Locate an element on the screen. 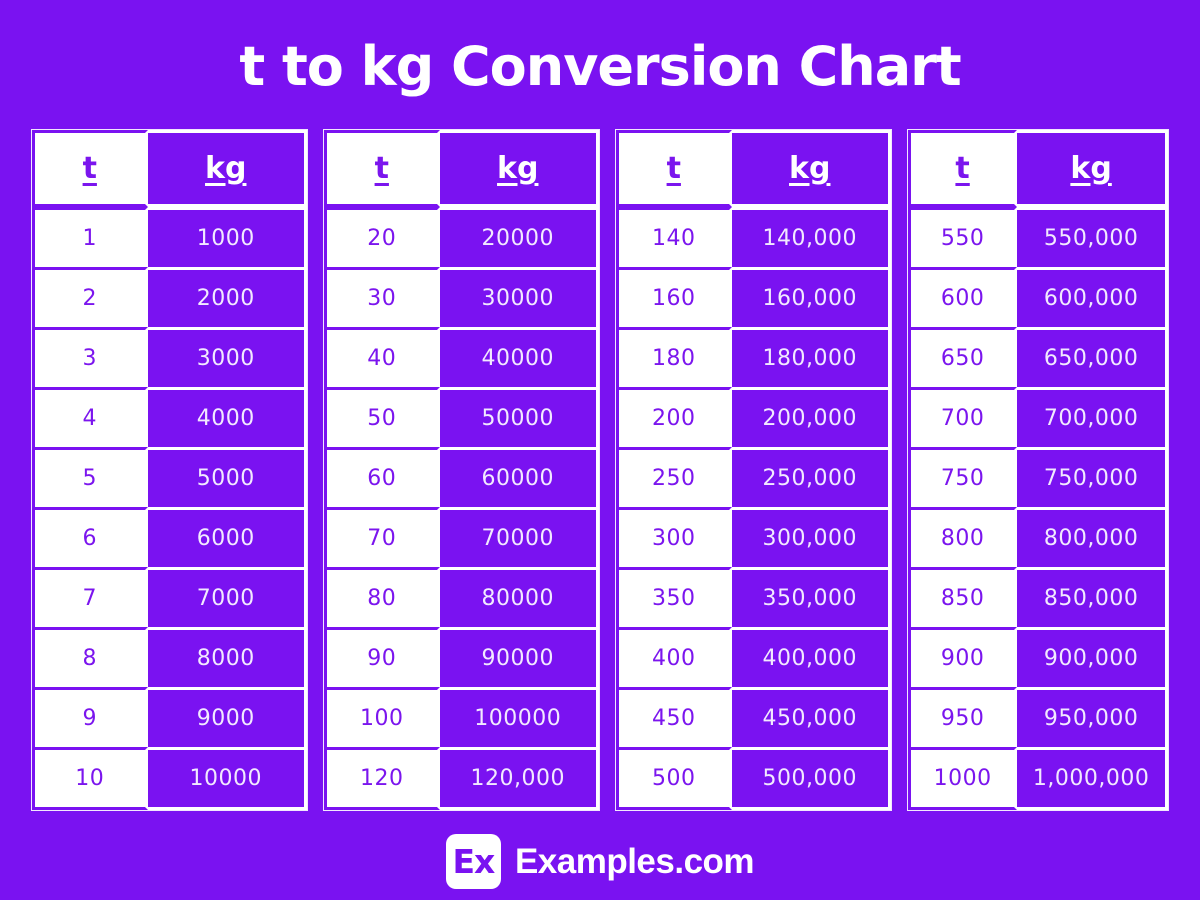 Image resolution: width=1200 pixels, height=900 pixels. kg-value-cell: 2000 is located at coordinates (227, 297).